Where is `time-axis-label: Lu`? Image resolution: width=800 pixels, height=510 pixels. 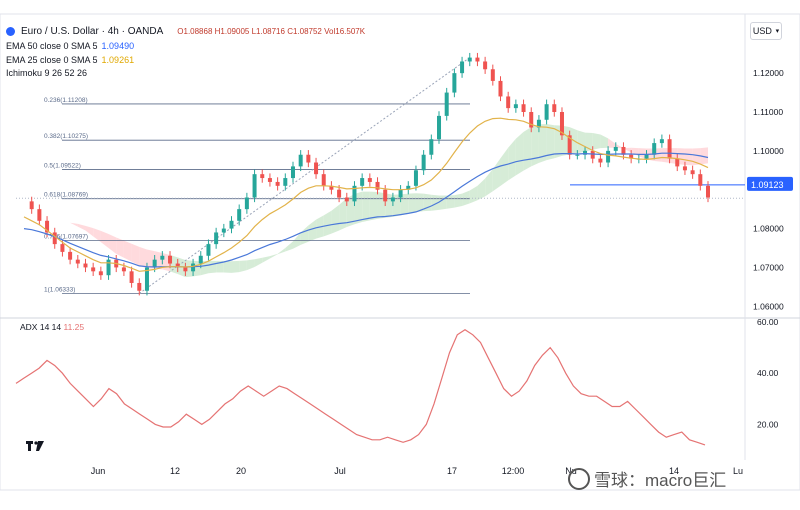
time-axis-label: Lu is located at coordinates (738, 471).